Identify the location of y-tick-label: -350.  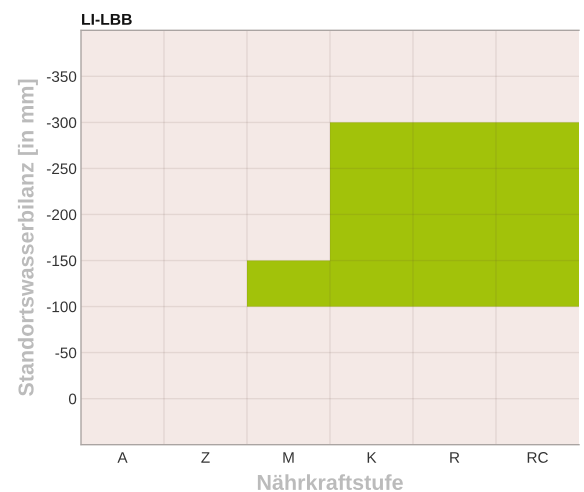
(61, 76).